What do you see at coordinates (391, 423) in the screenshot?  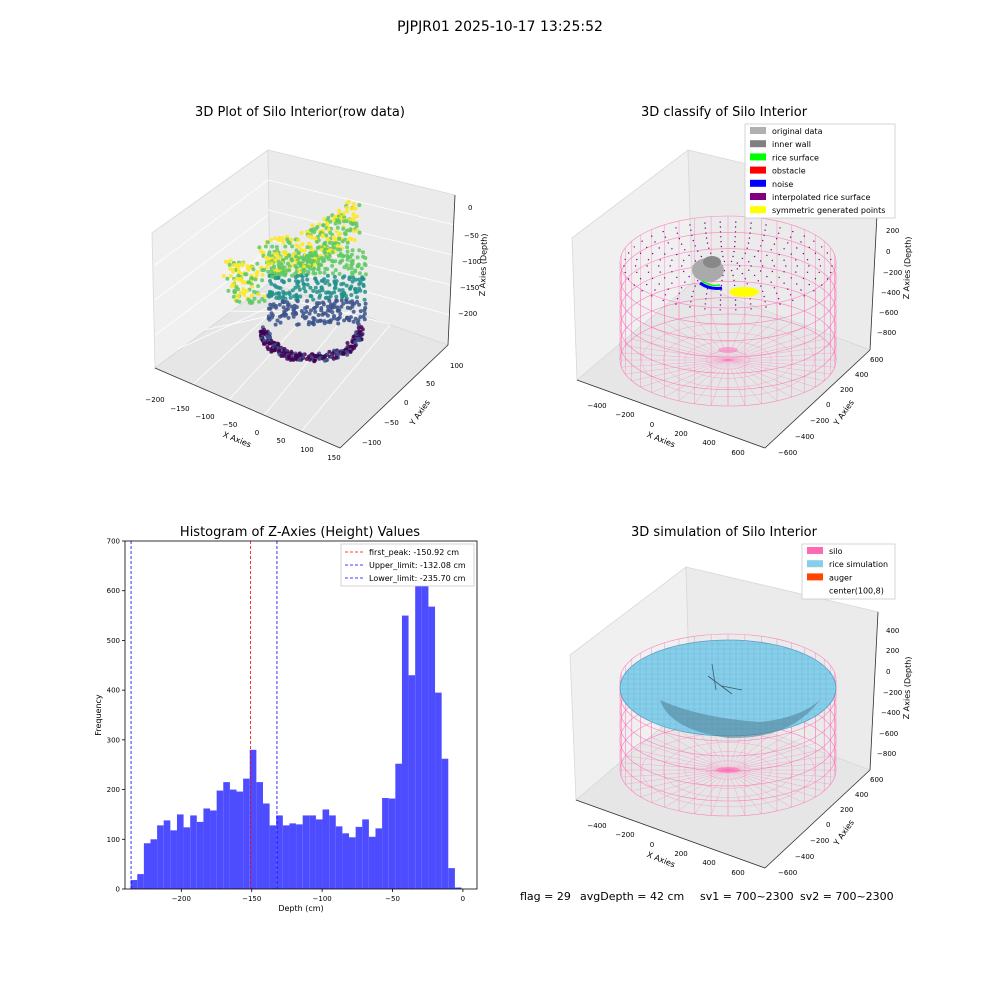 I see `raw-y-tick: −50` at bounding box center [391, 423].